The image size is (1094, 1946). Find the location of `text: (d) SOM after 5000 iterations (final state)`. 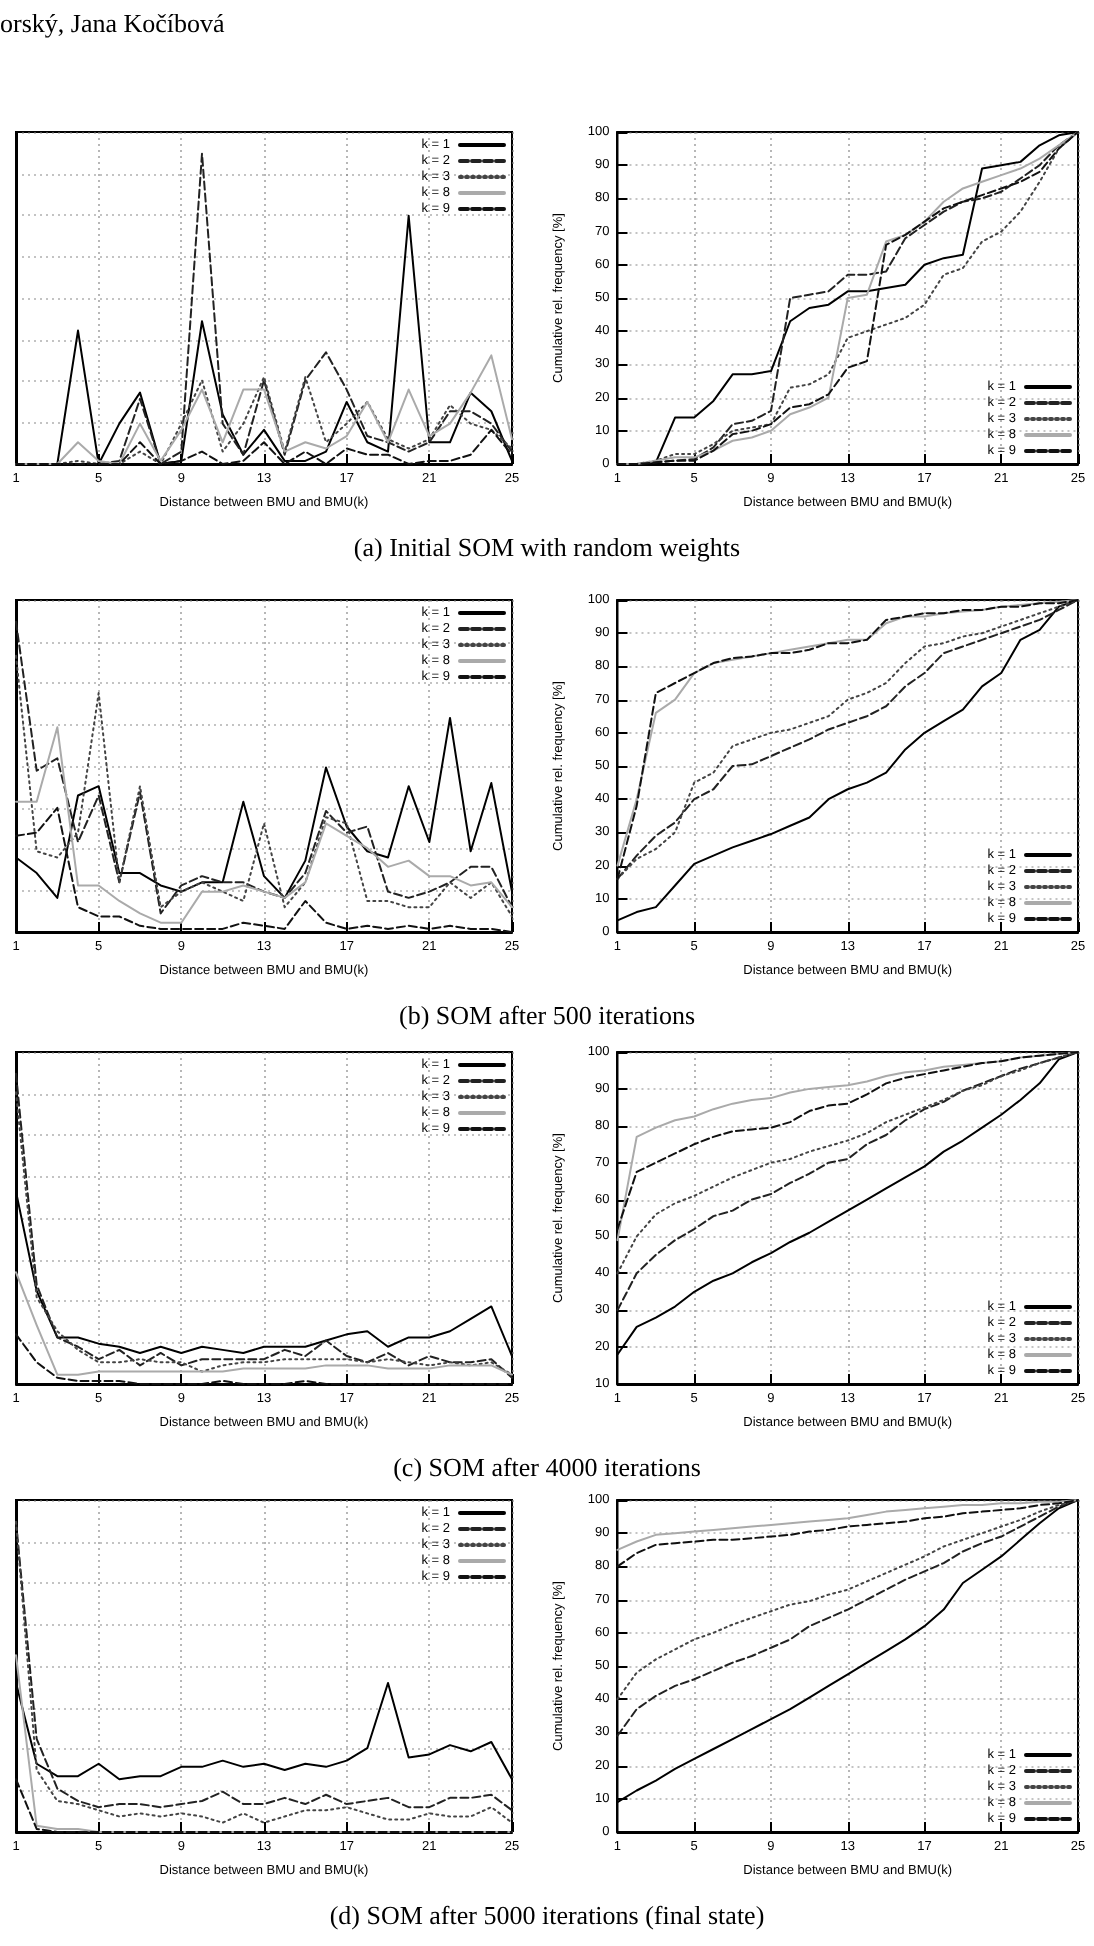

text: (d) SOM after 5000 iterations (final state) is located at coordinates (547, 1916).